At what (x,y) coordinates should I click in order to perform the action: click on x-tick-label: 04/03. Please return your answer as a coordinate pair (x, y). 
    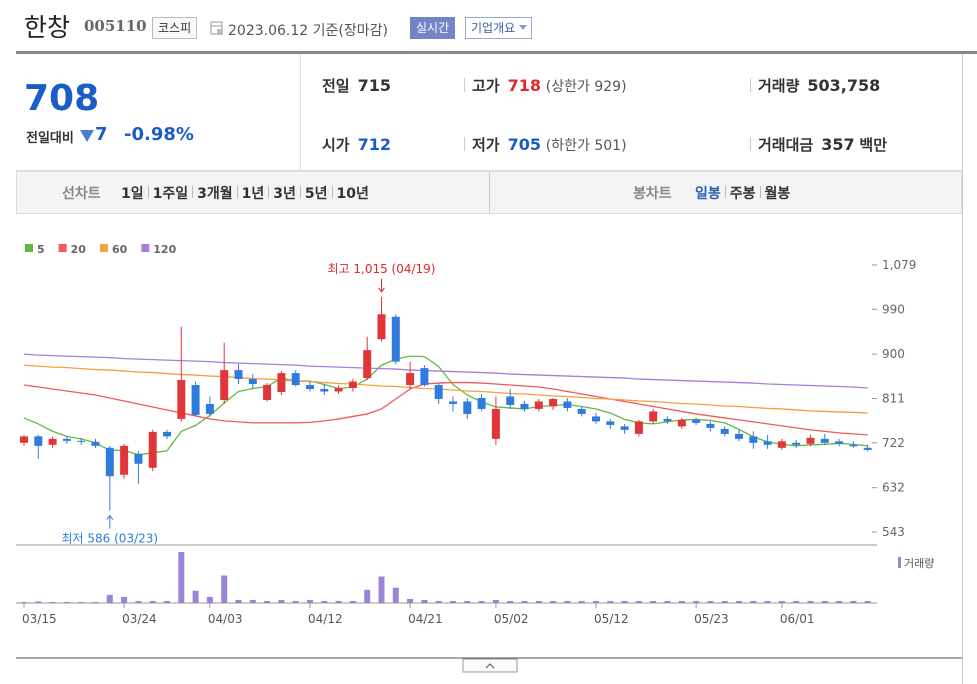
    Looking at the image, I should click on (225, 619).